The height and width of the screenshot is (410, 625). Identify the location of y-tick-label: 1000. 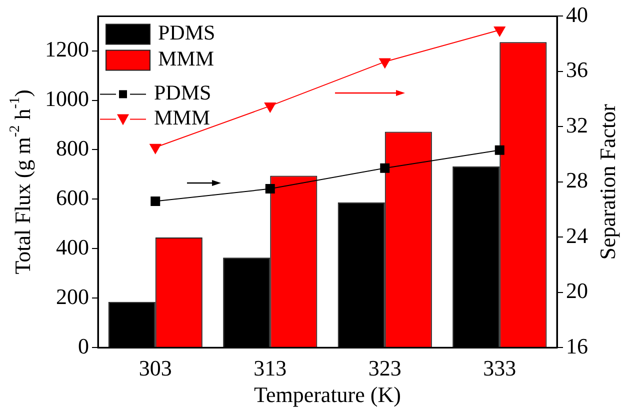
(67, 99).